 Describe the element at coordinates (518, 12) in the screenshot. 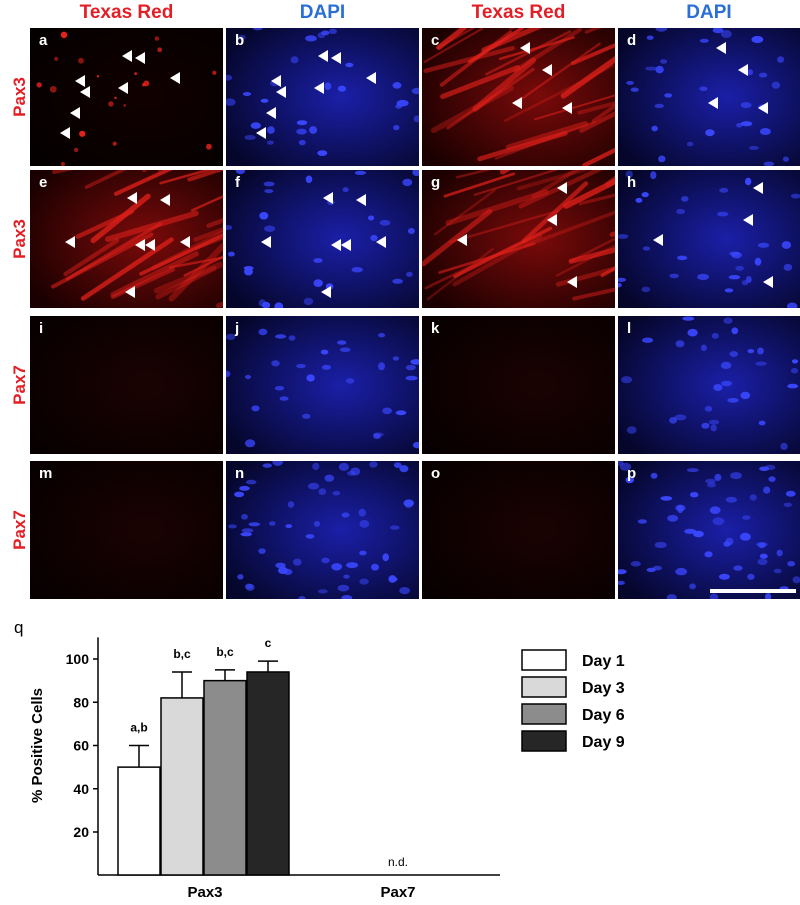

I see `column-header-3: Texas Red` at that location.